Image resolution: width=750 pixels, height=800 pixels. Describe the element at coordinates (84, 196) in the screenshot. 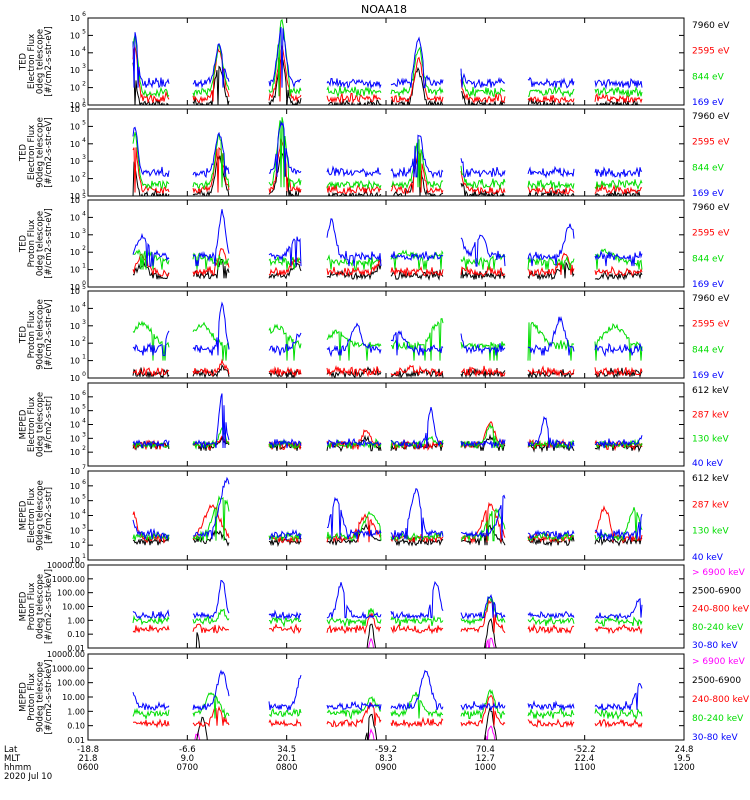

I see `y-tick-exponent: 5` at that location.